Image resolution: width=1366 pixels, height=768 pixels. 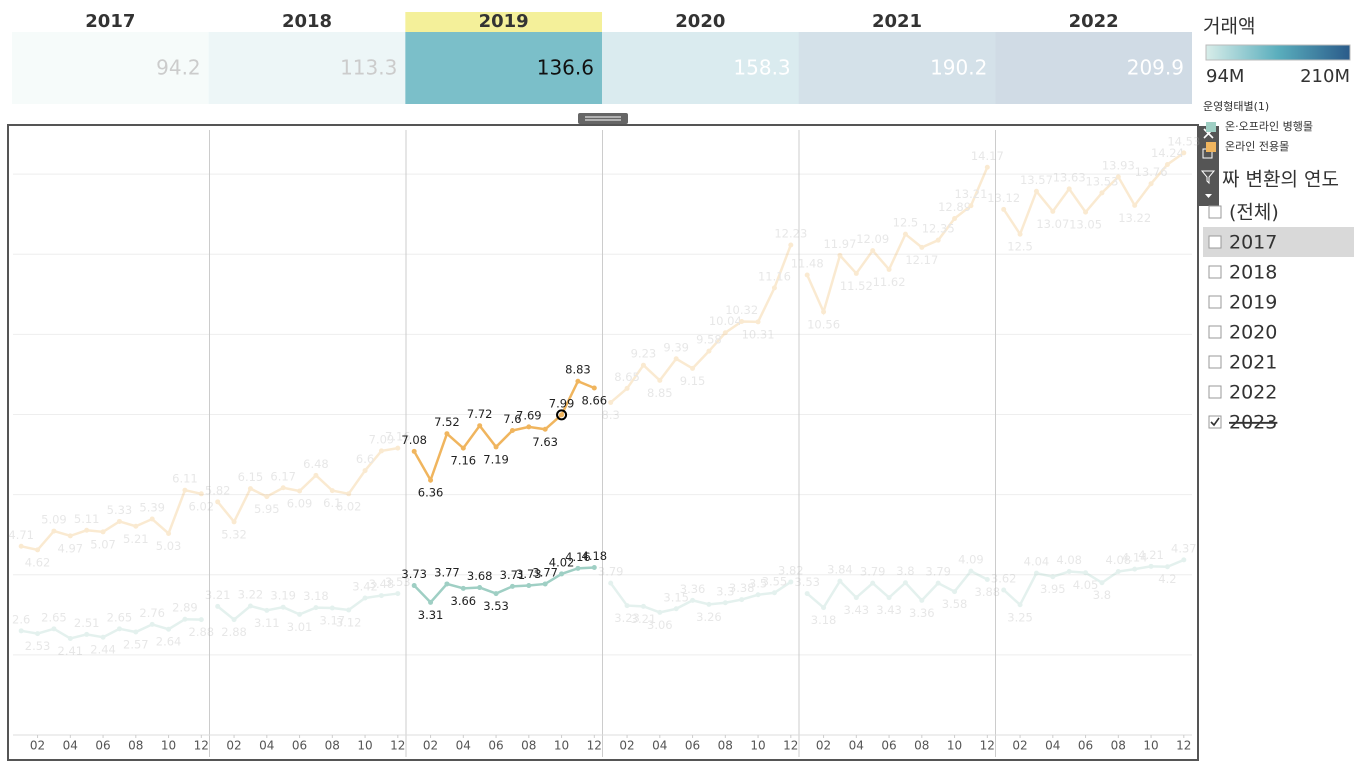 What do you see at coordinates (1253, 363) in the screenshot?
I see `filter-option: 2021` at bounding box center [1253, 363].